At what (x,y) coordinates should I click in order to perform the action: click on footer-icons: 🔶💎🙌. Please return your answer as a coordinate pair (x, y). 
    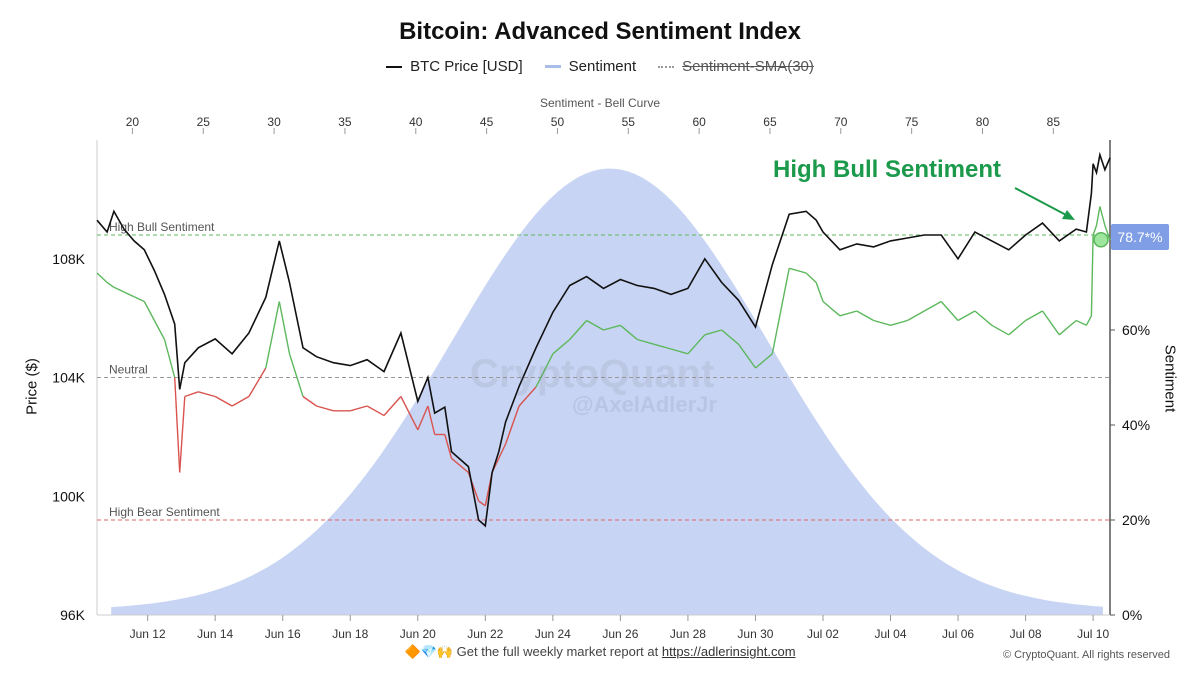
    Looking at the image, I should click on (429, 651).